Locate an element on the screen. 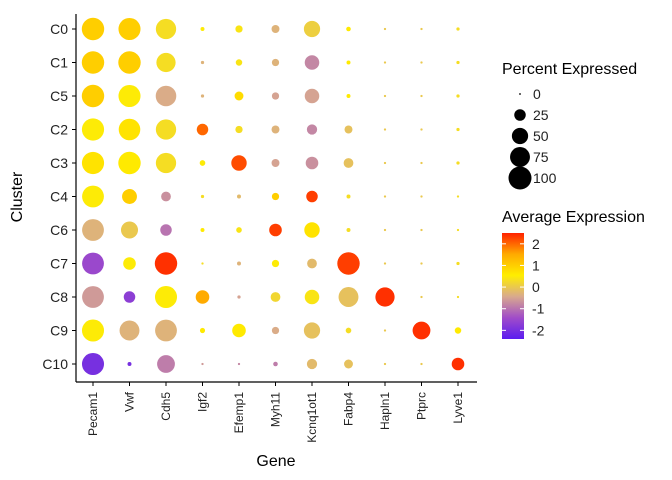 The image size is (672, 480). dot-C5-Igf2 is located at coordinates (202, 96).